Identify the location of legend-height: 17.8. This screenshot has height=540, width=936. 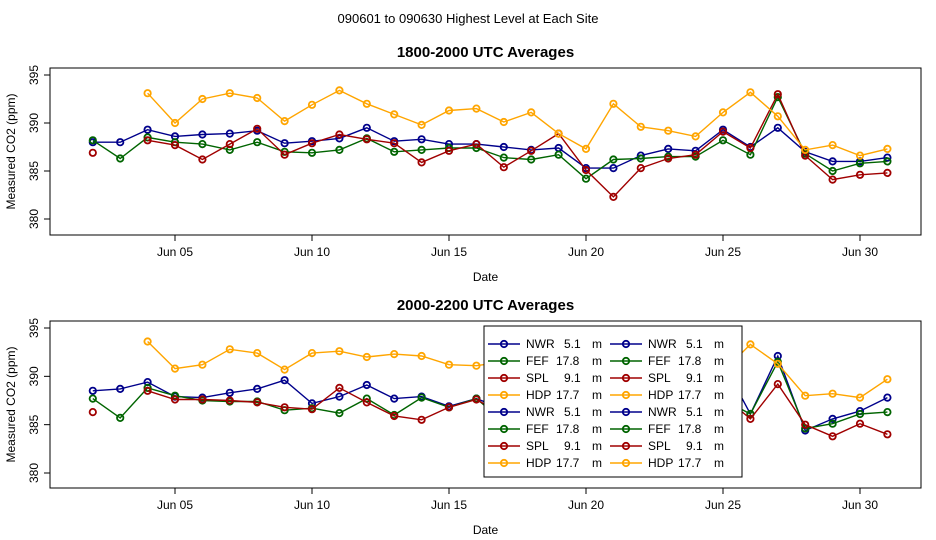
(690, 429).